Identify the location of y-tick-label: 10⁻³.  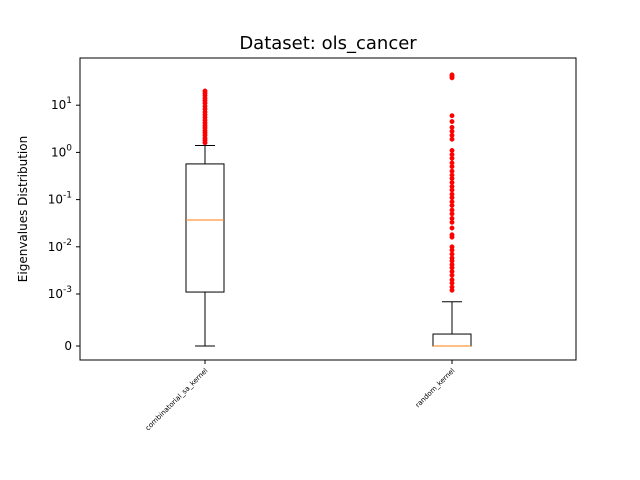
(60, 293).